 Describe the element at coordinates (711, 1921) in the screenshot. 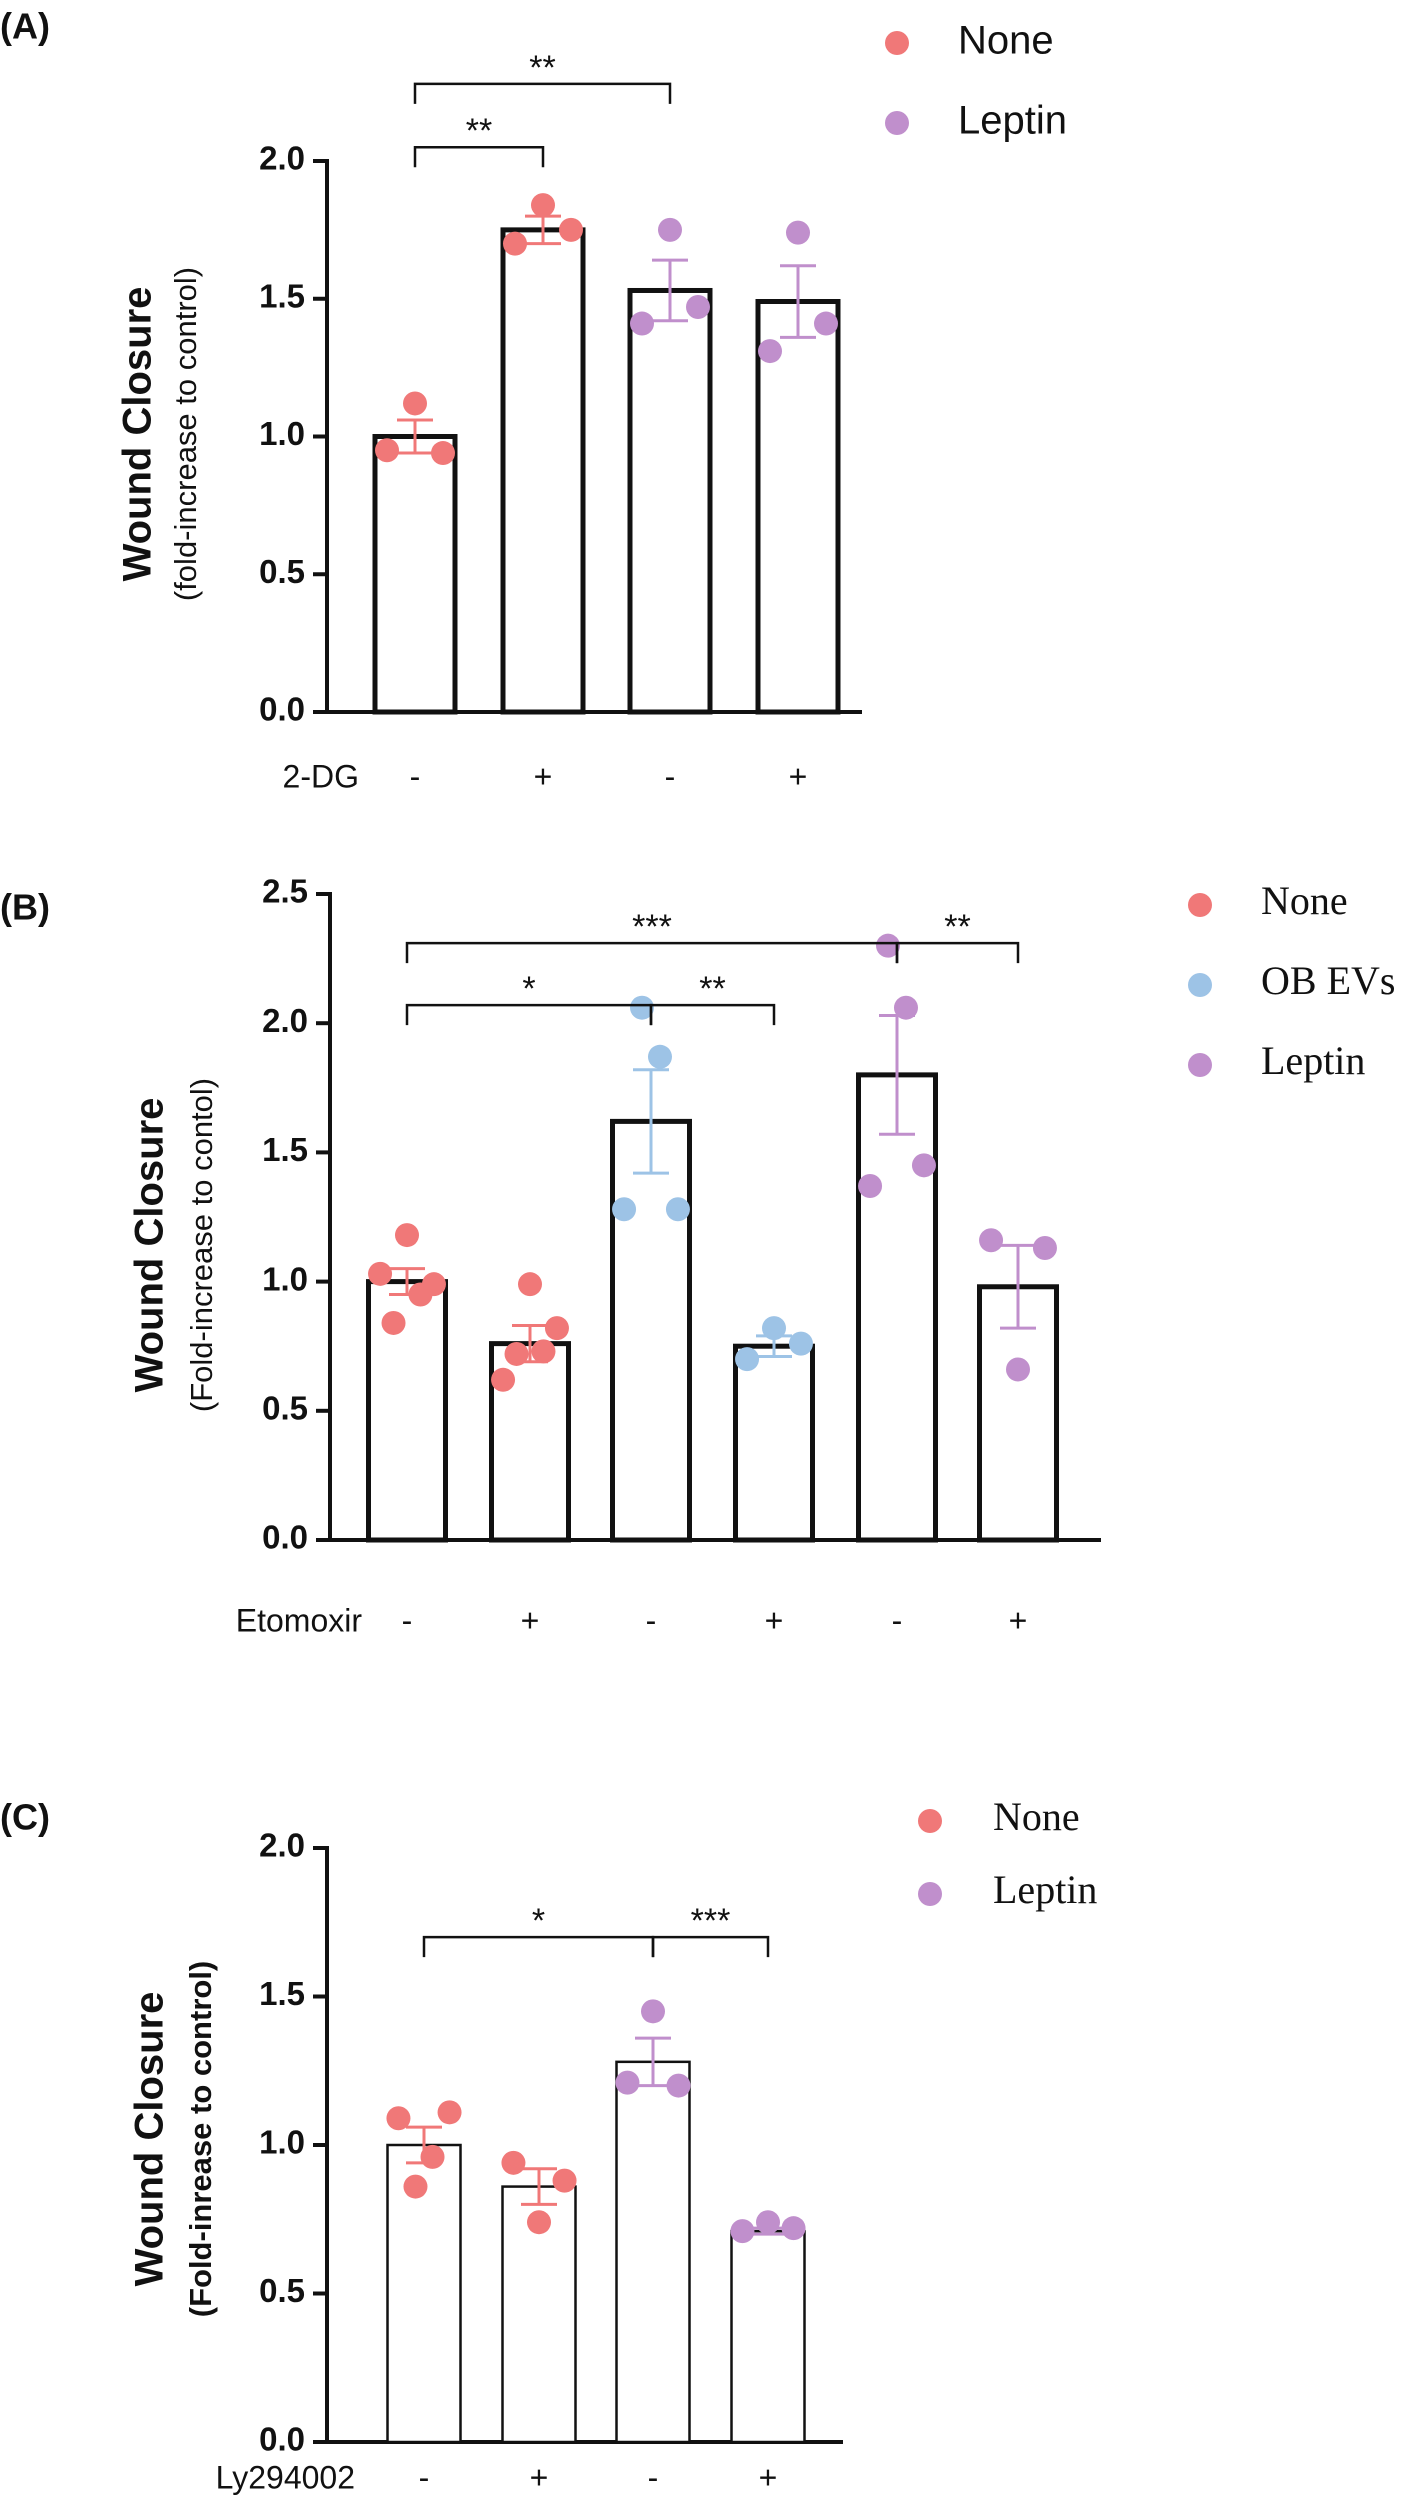

I see `significance-label: ***` at that location.